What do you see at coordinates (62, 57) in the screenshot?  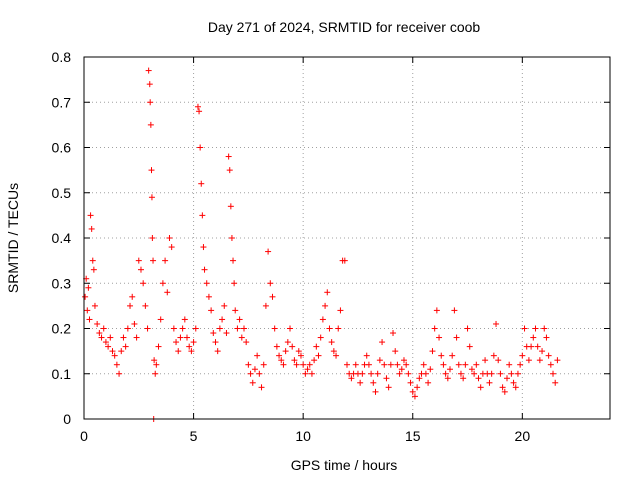 I see `y-tick-label: 0.8` at bounding box center [62, 57].